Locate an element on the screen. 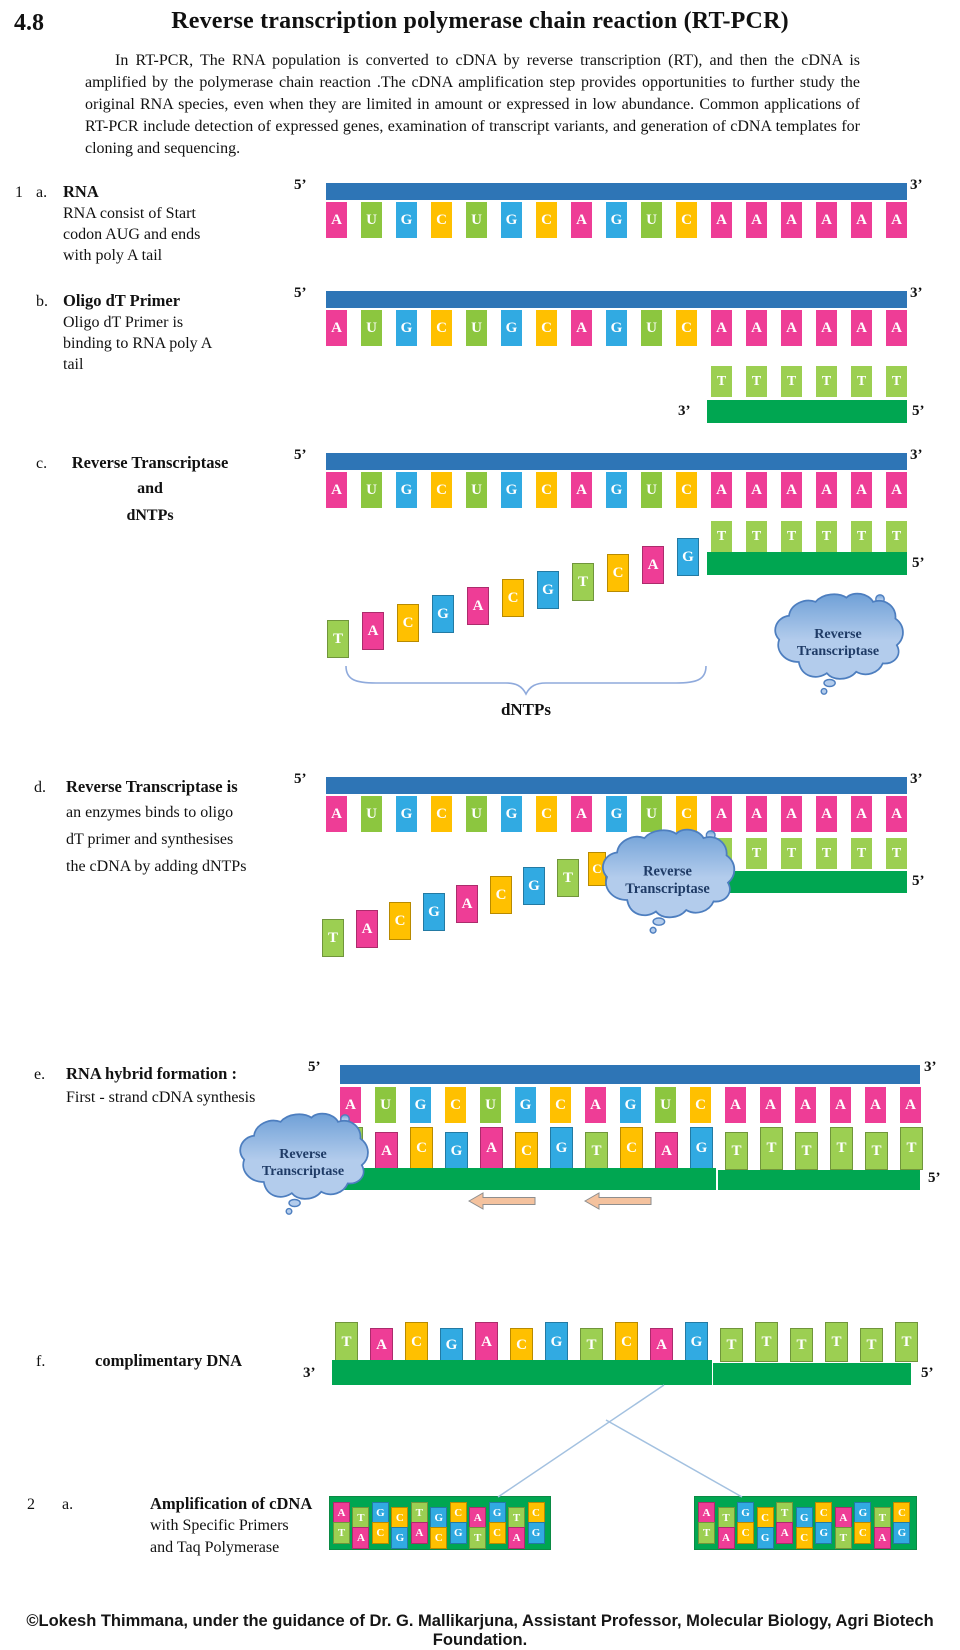  step-desc-line: and is located at coordinates (150, 488).